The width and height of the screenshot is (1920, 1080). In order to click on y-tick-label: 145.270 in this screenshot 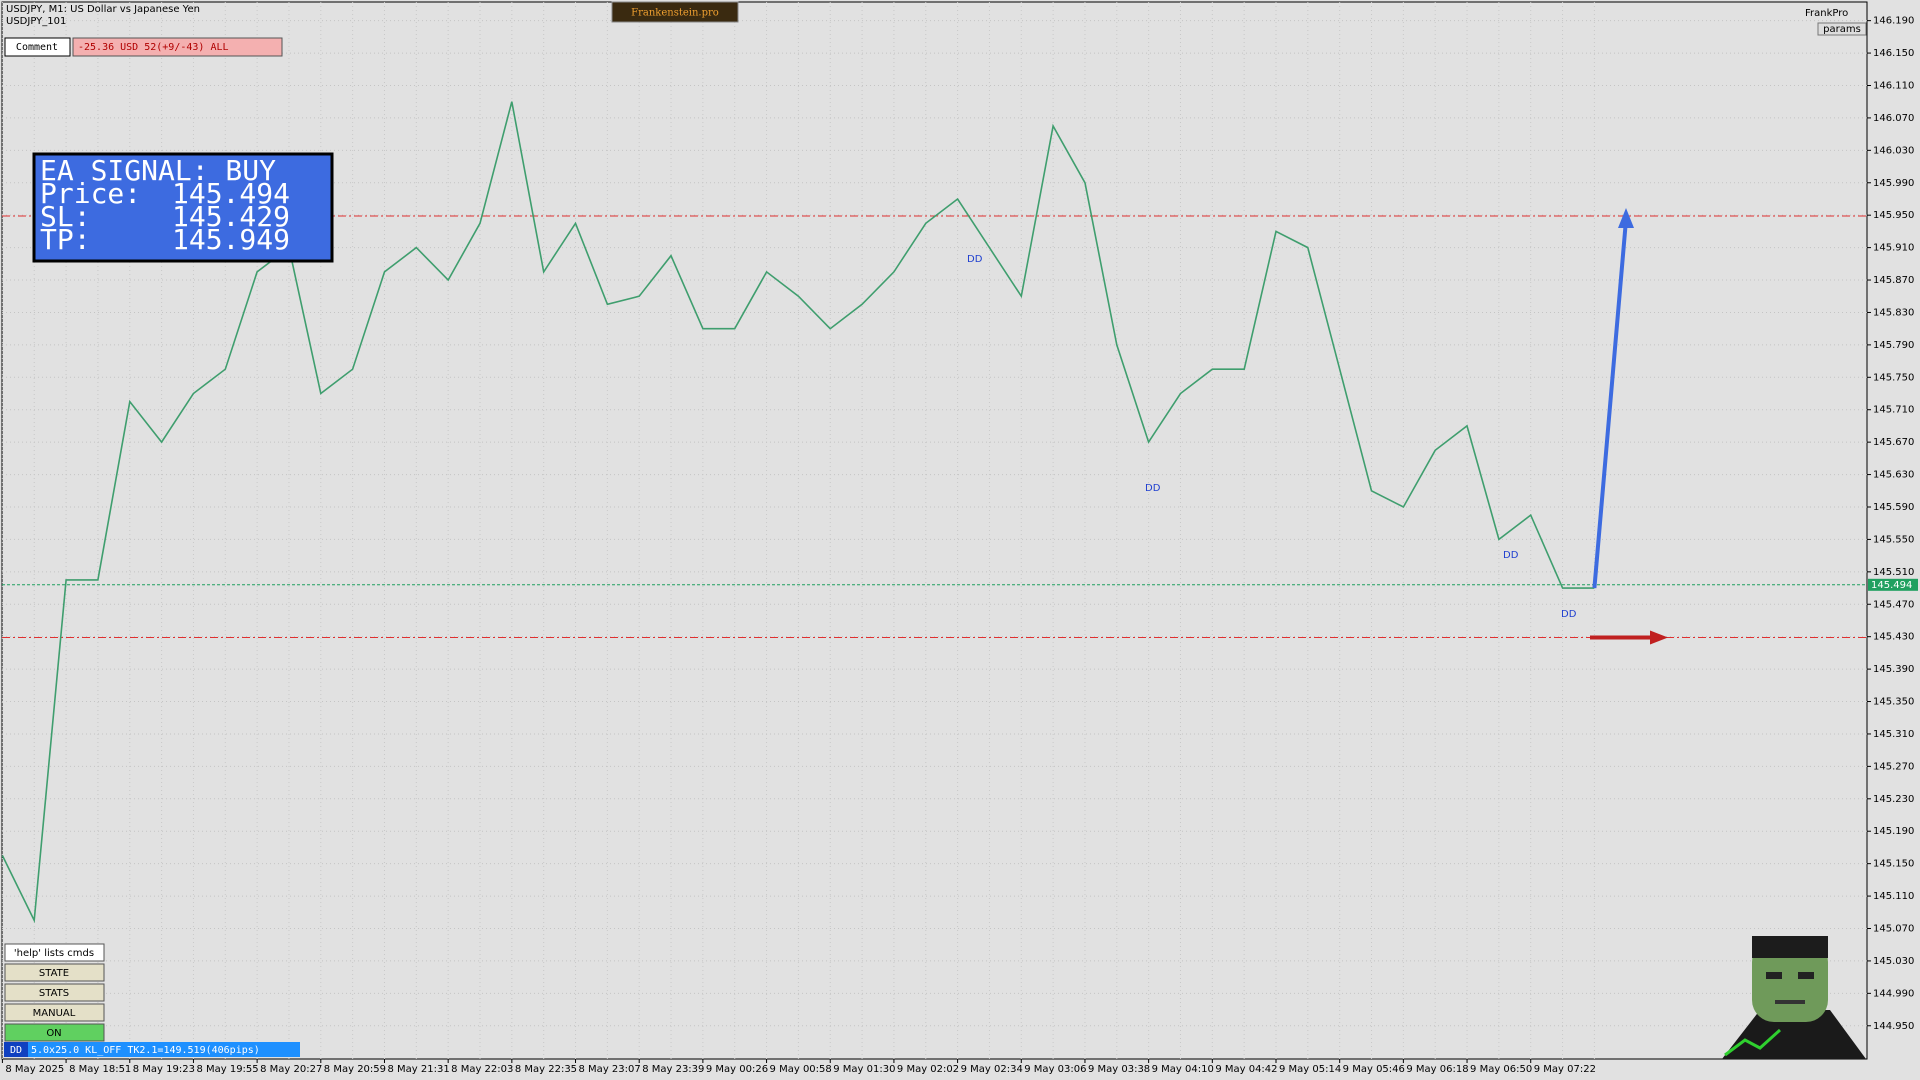, I will do `click(1893, 766)`.